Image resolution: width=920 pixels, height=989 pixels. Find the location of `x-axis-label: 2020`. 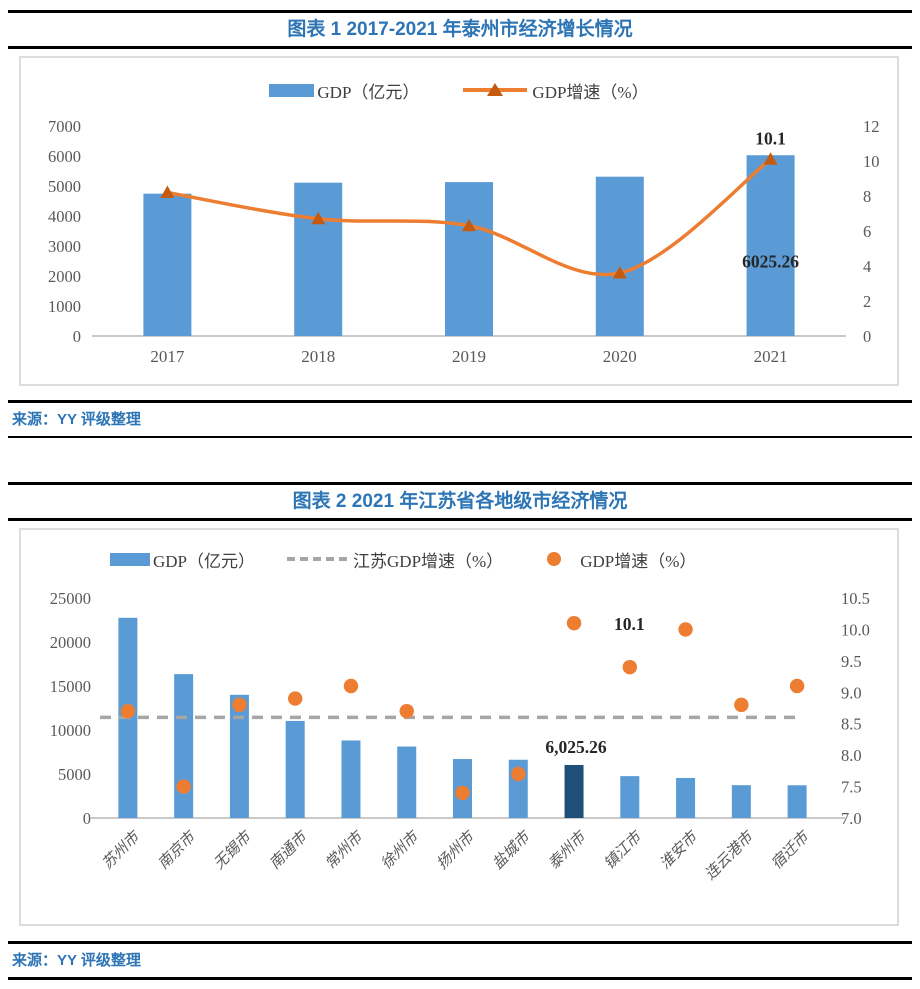

x-axis-label: 2020 is located at coordinates (620, 356).